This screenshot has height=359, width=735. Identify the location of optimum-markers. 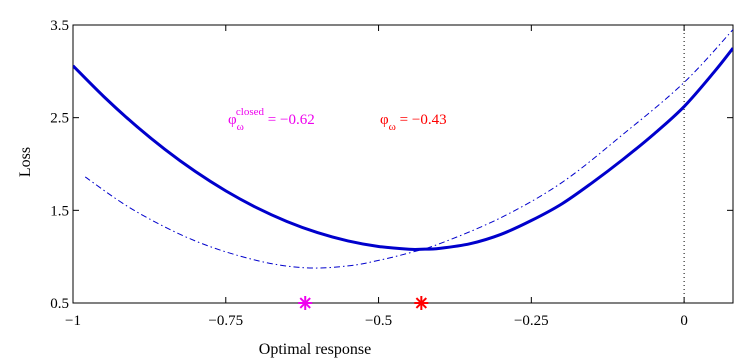
(363, 303).